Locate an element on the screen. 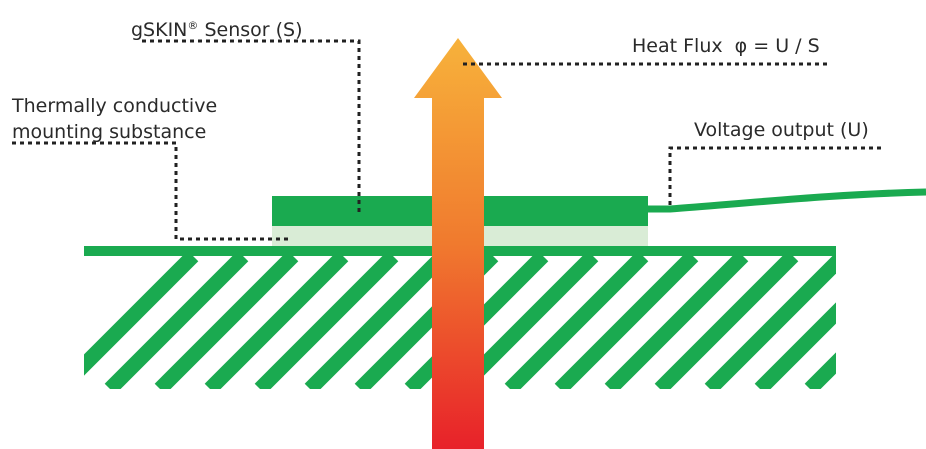 This screenshot has width=926, height=449. mounting-substance-label: Thermally conductive mounting substance is located at coordinates (132, 119).